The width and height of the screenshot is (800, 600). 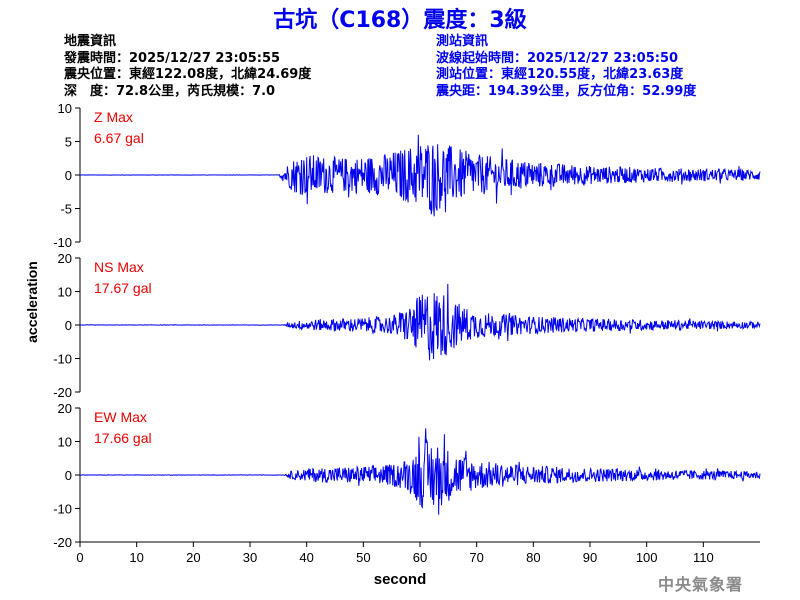 What do you see at coordinates (193, 557) in the screenshot?
I see `x-tick-label: 20` at bounding box center [193, 557].